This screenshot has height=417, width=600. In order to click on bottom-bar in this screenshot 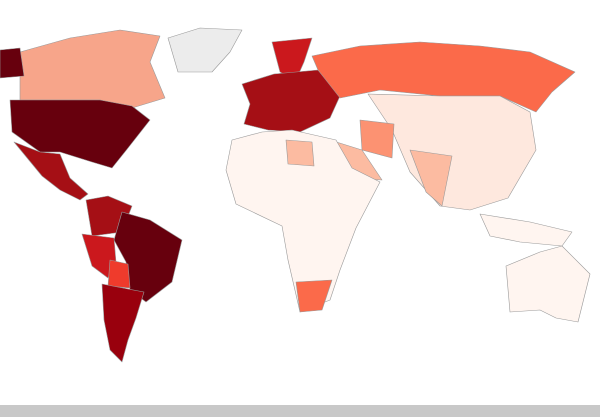, I will do `click(300, 411)`.